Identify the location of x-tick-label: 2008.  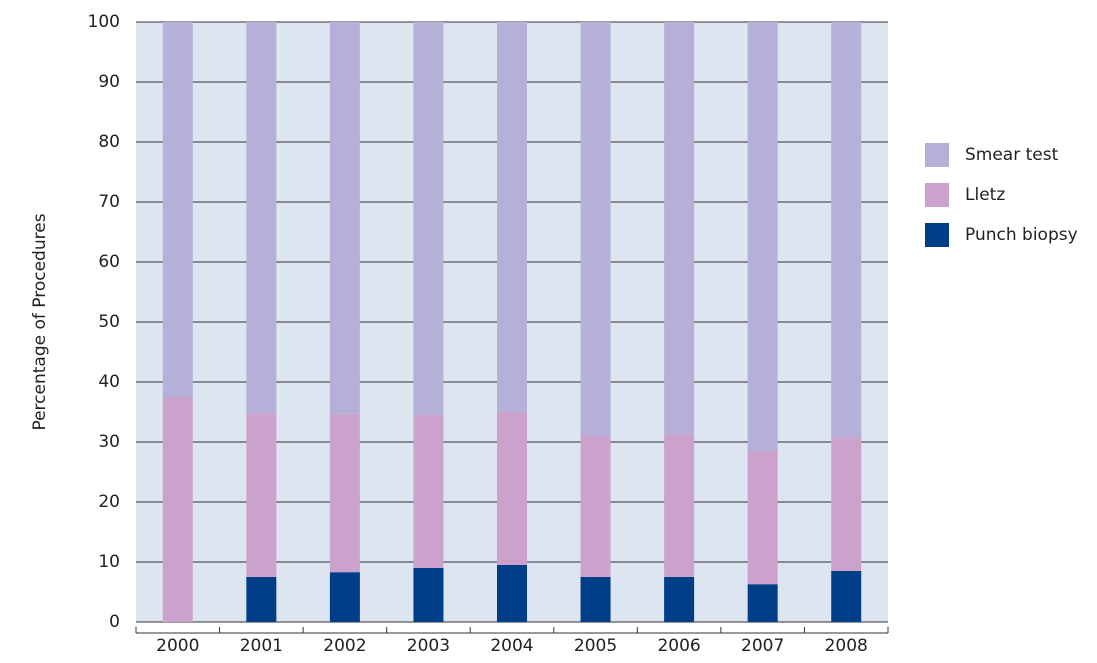
(846, 646).